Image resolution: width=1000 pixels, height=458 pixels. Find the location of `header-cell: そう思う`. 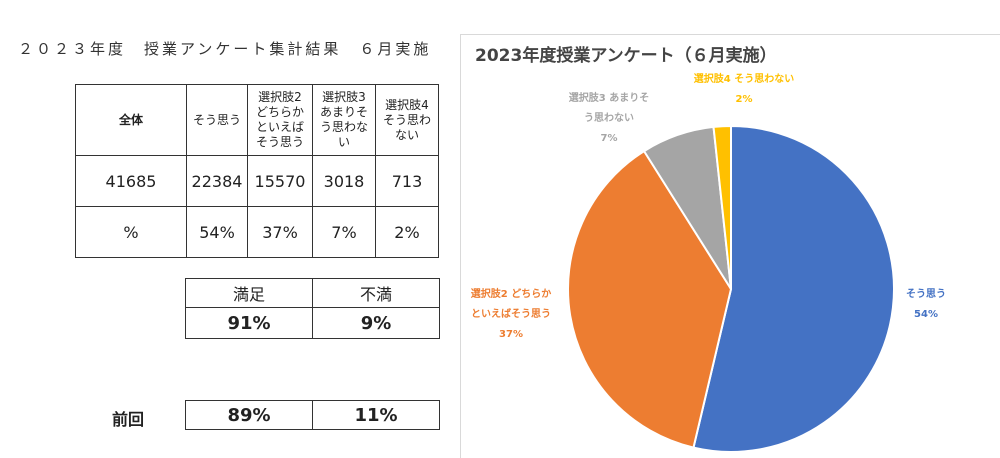

header-cell: そう思う is located at coordinates (217, 120).